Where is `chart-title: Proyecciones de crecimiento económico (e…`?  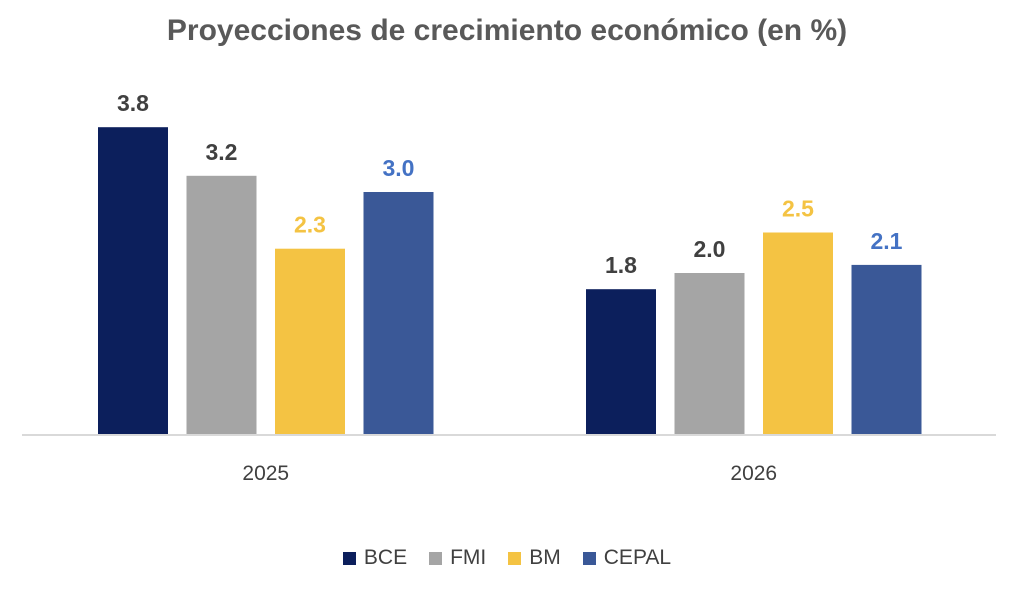
chart-title: Proyecciones de crecimiento económico (e… is located at coordinates (507, 30).